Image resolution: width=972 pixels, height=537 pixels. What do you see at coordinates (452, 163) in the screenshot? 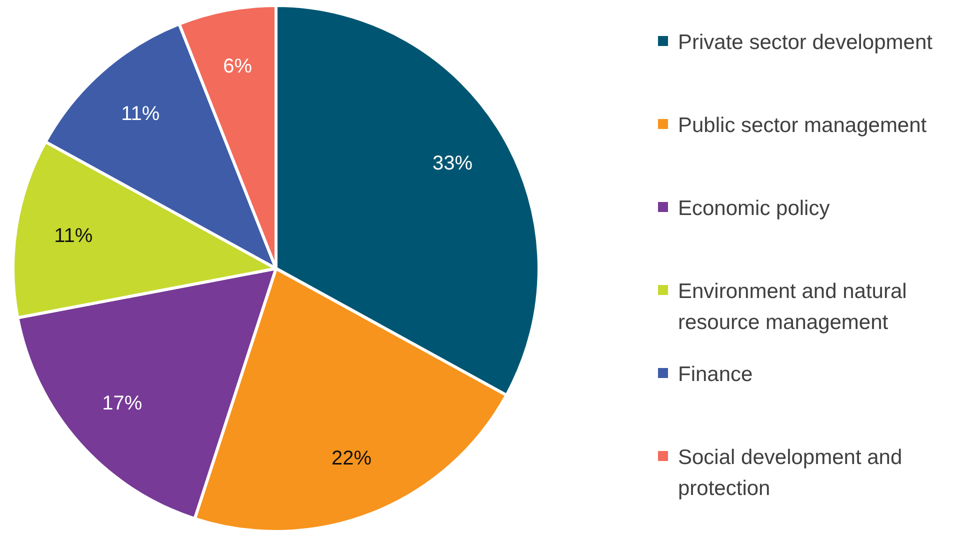
I see `data-label: 33%` at bounding box center [452, 163].